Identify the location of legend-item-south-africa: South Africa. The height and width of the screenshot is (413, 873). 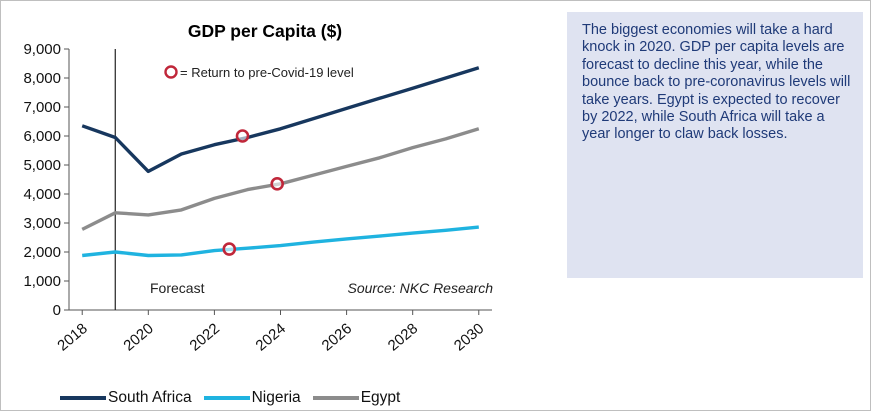
(126, 398).